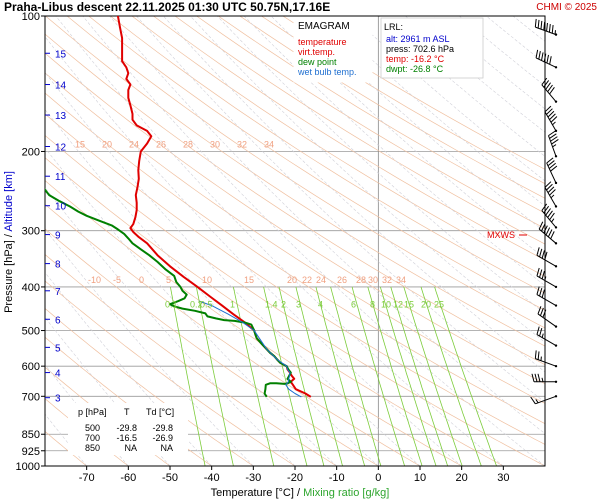 The image size is (600, 500). Describe the element at coordinates (415, 69) in the screenshot. I see `lrl-dewpoint: dwpt: -26.8 °C` at that location.